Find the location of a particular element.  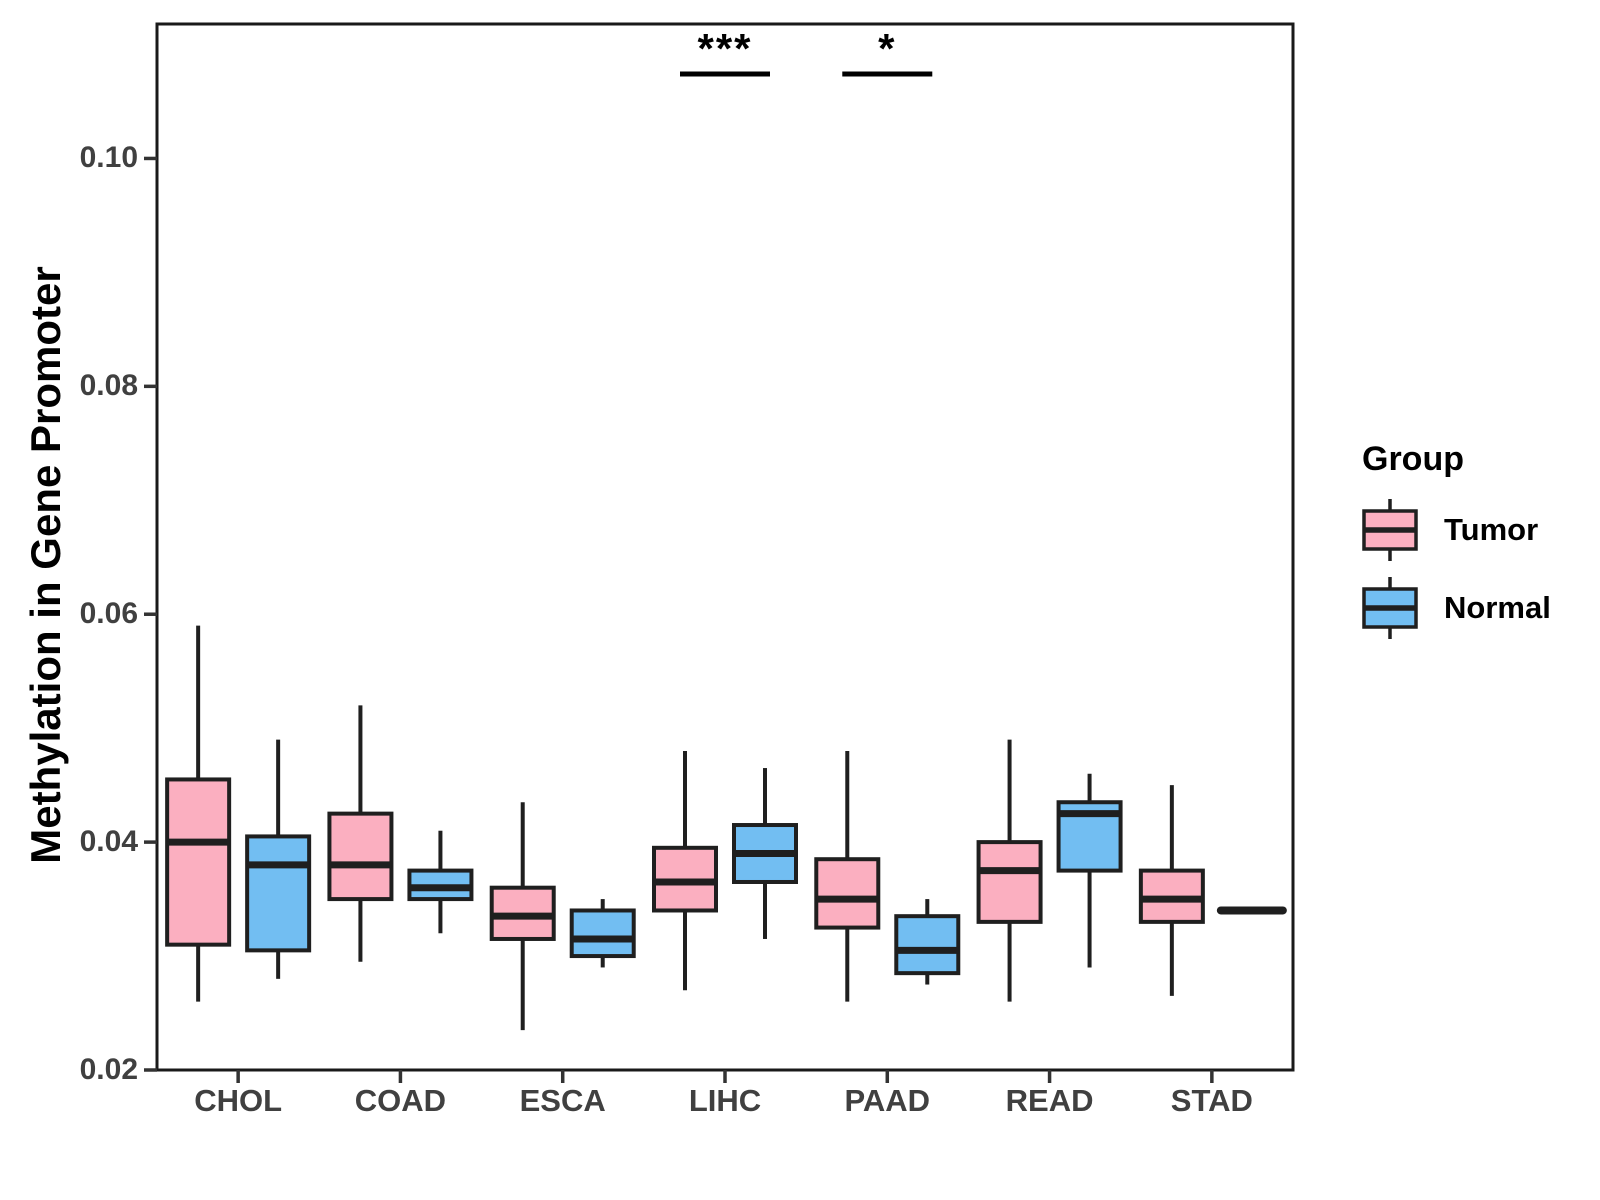

legend: Group Tumor Normal is located at coordinates (1455, 546).